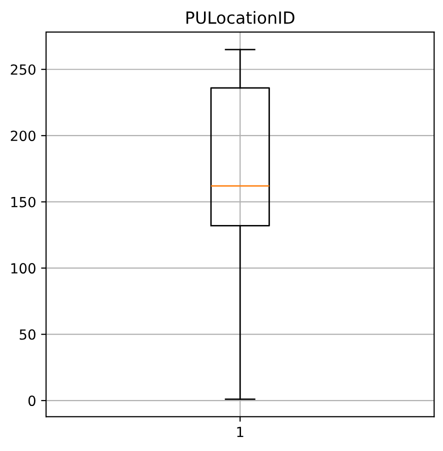 Image resolution: width=443 pixels, height=451 pixels. What do you see at coordinates (23, 136) in the screenshot?
I see `y-tick-label: 200` at bounding box center [23, 136].